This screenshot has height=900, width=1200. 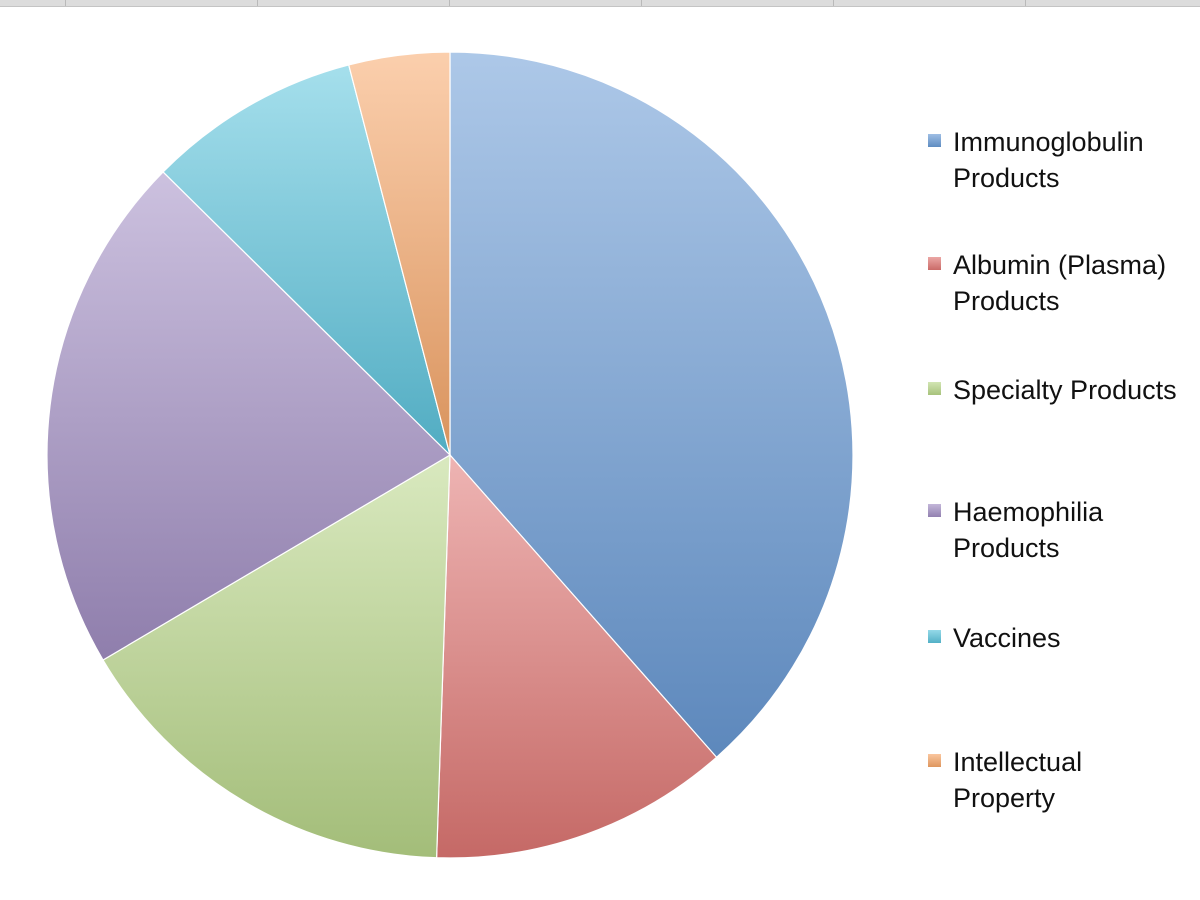 What do you see at coordinates (600, 3) in the screenshot?
I see `spreadsheet-header-strip` at bounding box center [600, 3].